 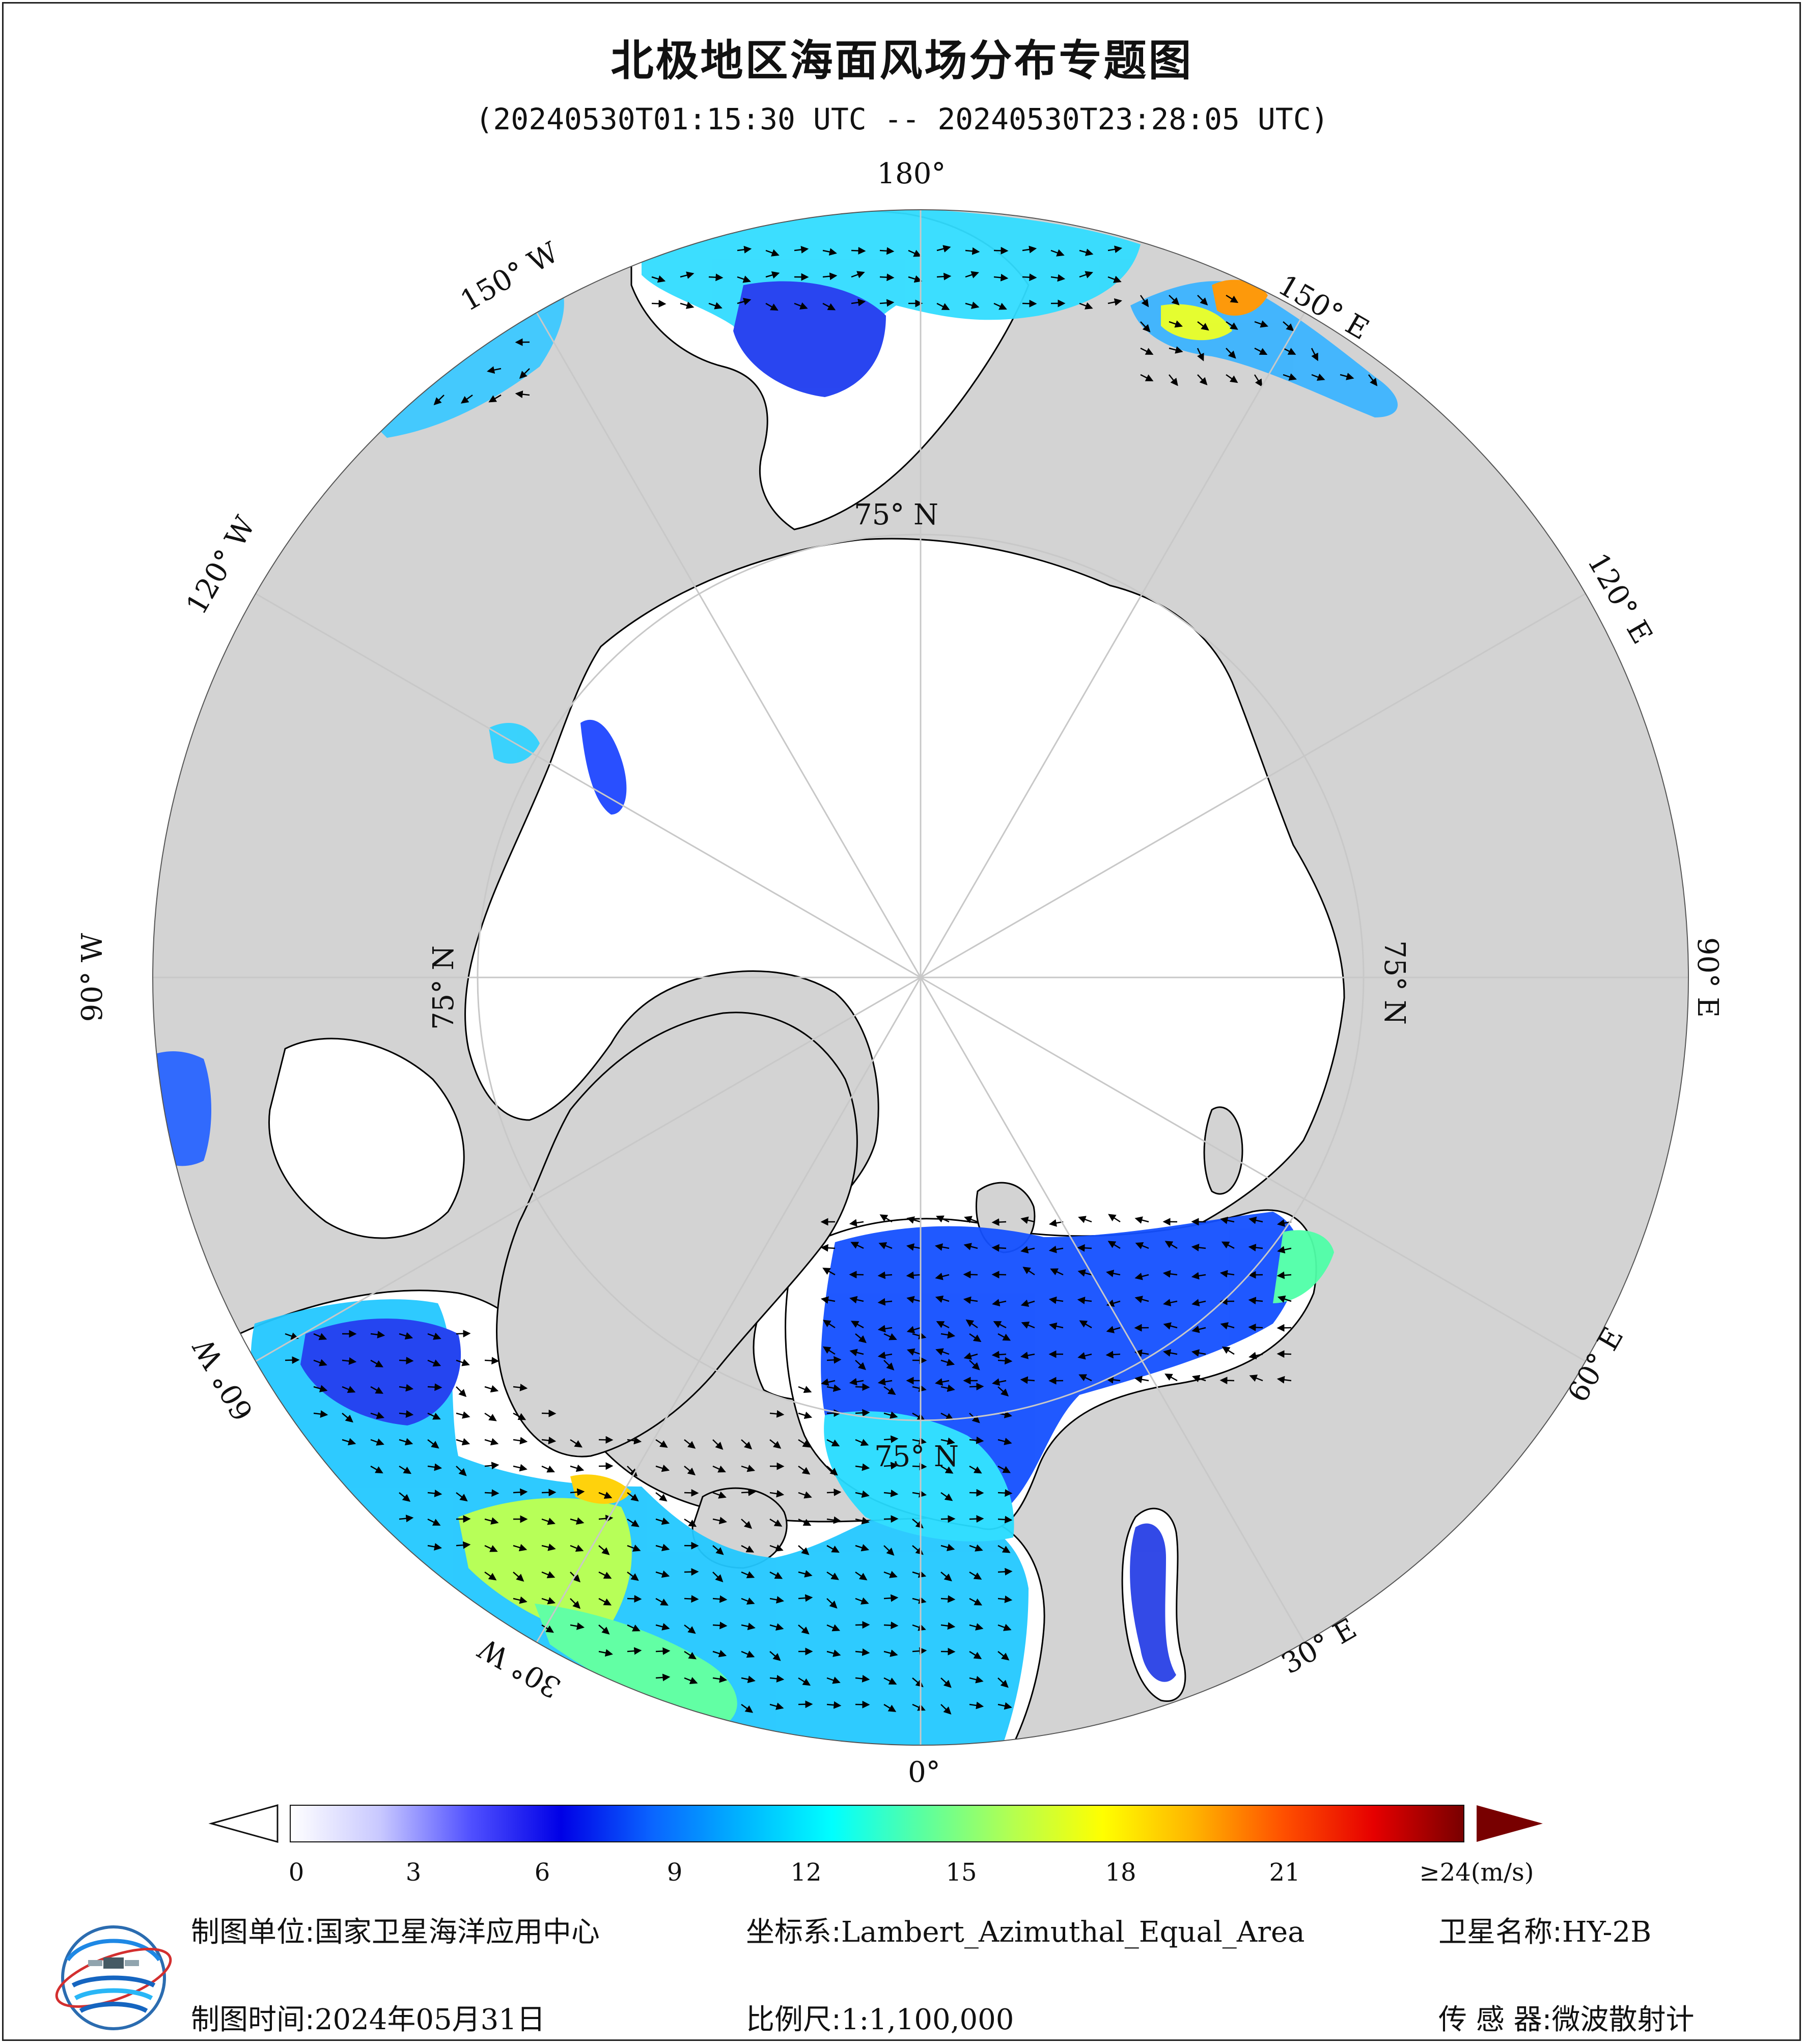 I want to click on colorbar-tick-15: 15, so click(x=961, y=1872).